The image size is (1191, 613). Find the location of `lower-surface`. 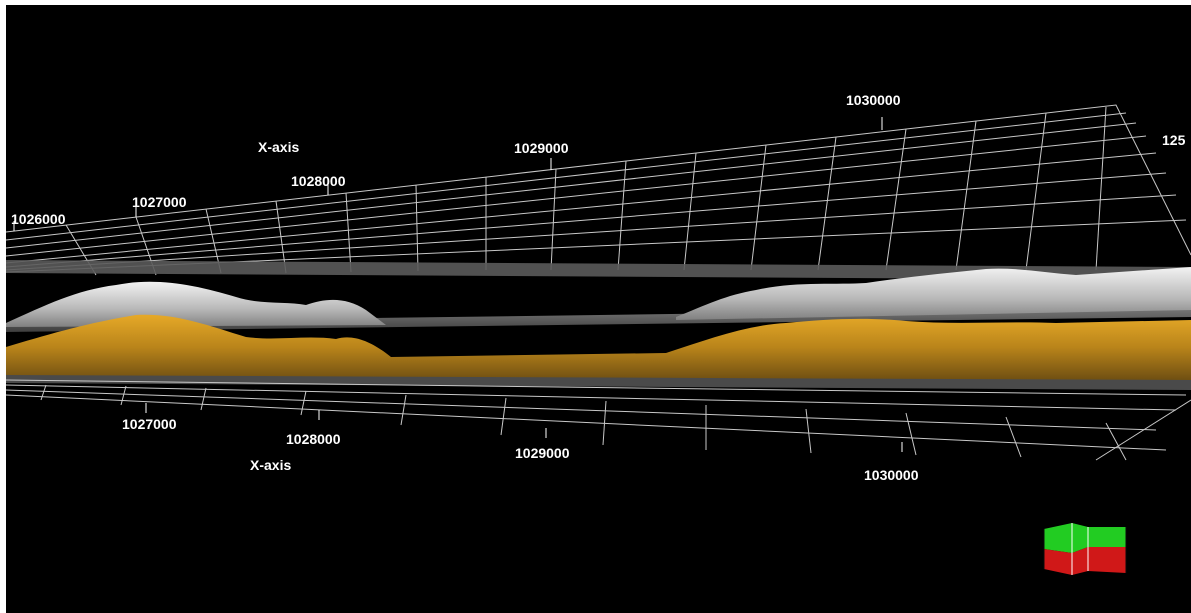

lower-surface is located at coordinates (598, 347).